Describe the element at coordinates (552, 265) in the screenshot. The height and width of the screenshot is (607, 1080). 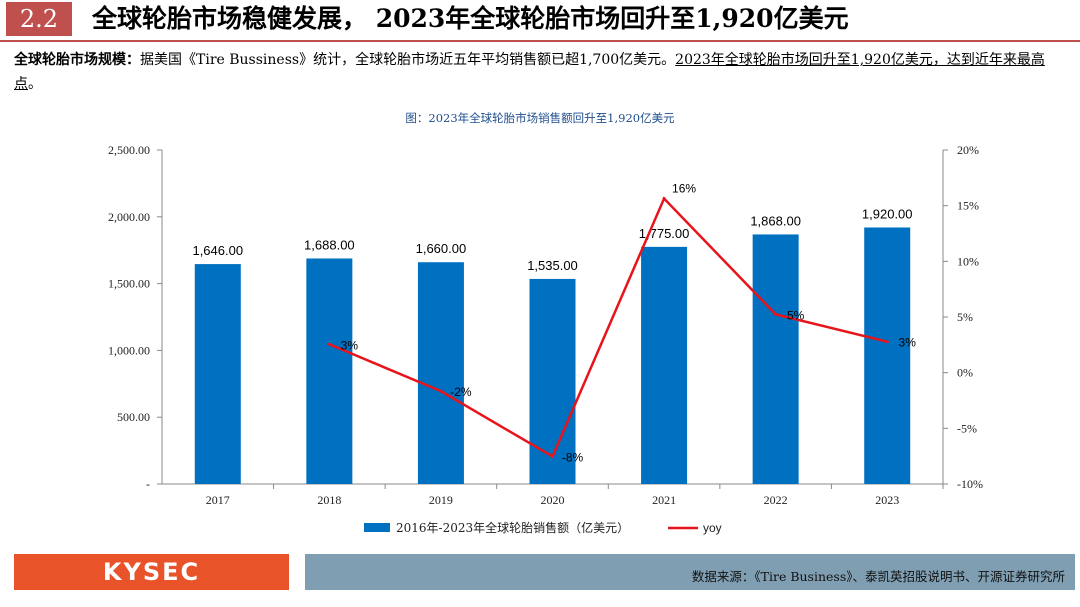
I see `bar-label-2020: 1,535.00` at that location.